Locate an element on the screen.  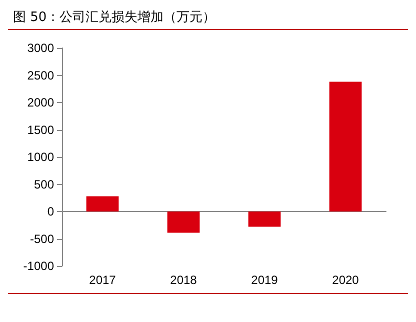
x-tick-label: 2019 is located at coordinates (264, 280).